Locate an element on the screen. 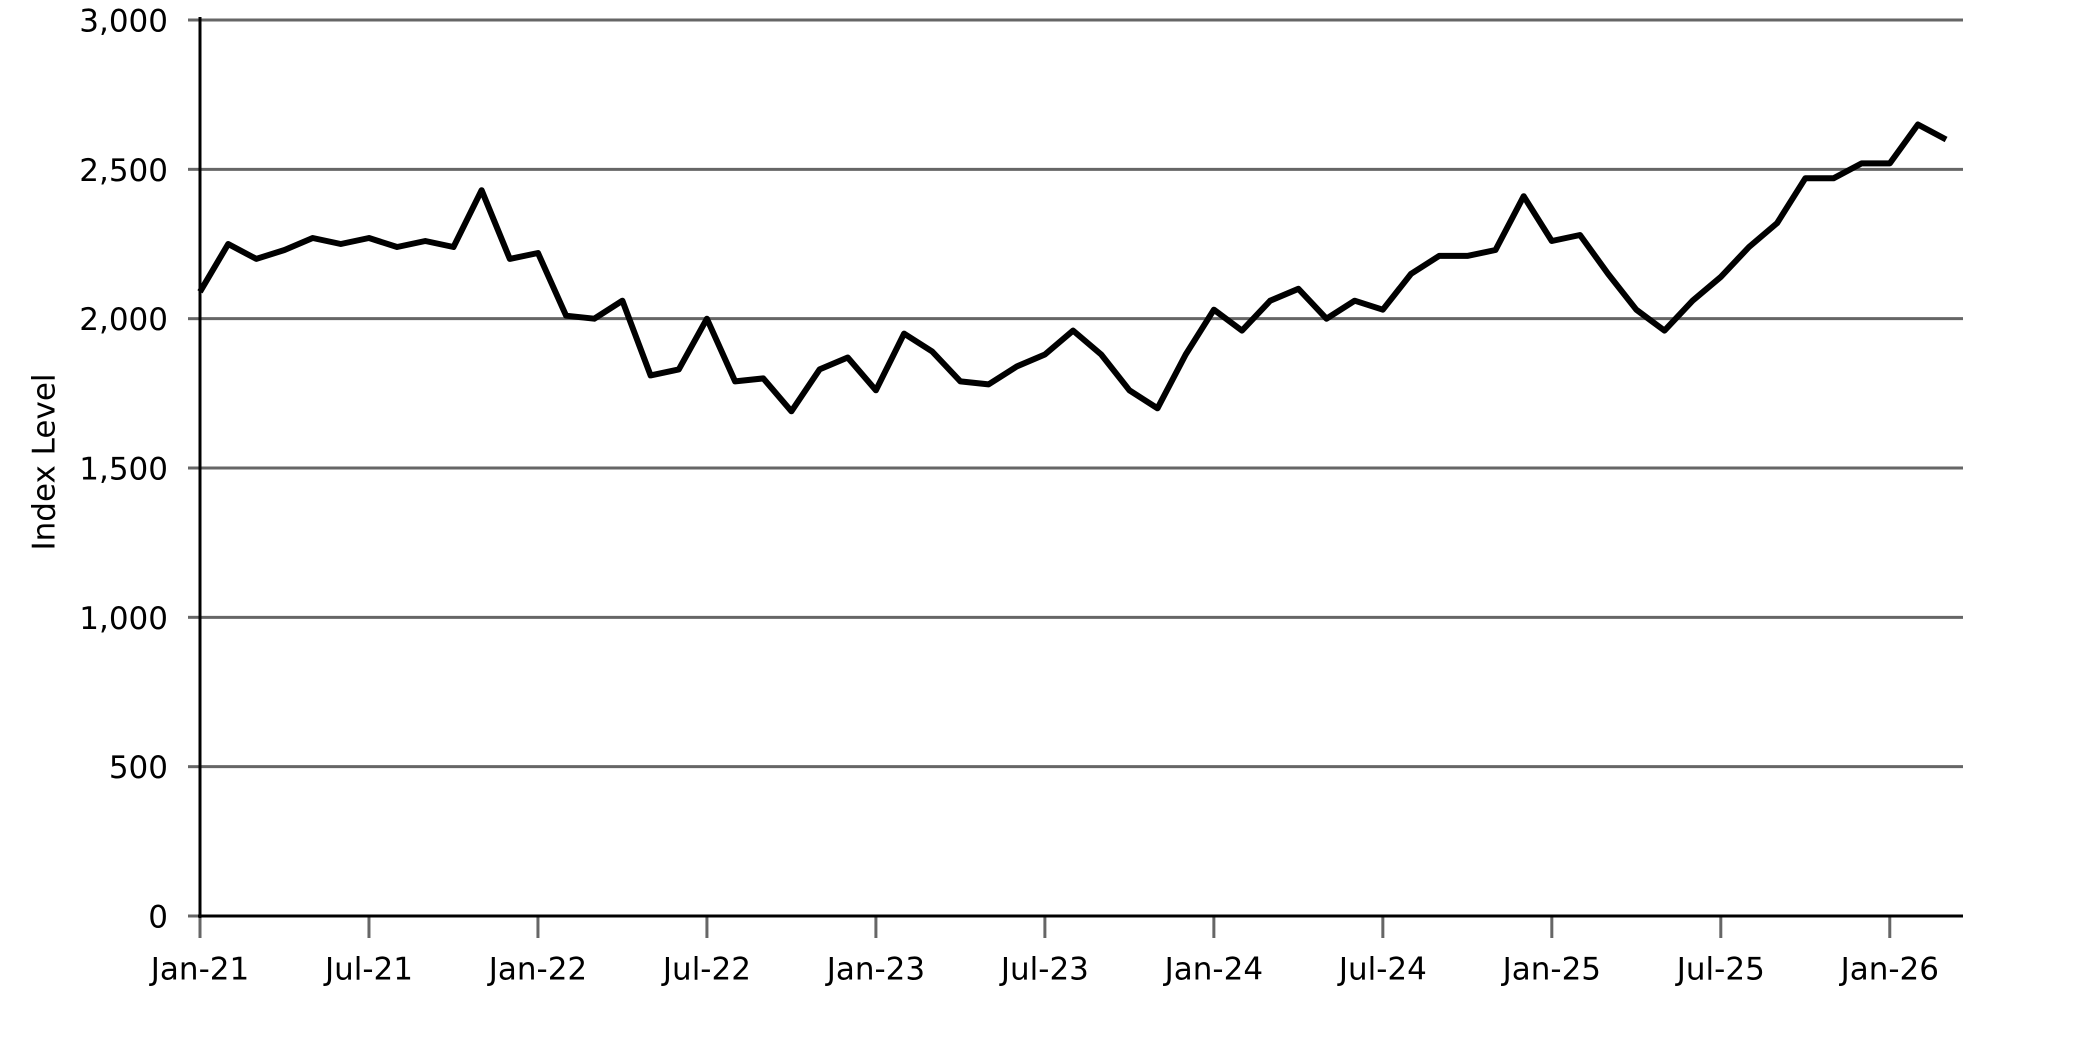  y-tick-label: 1,000 is located at coordinates (123, 619).